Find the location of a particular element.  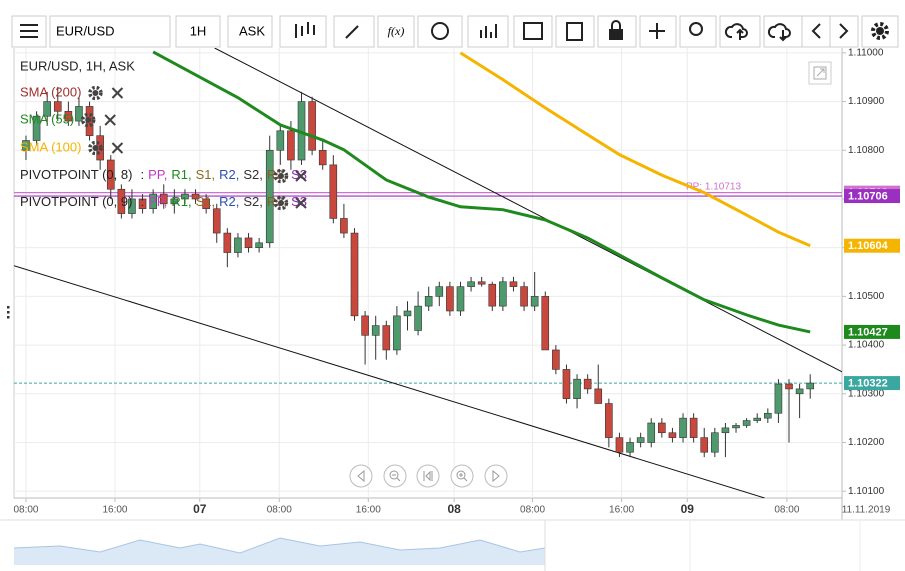

zoom-button is located at coordinates (698, 31).